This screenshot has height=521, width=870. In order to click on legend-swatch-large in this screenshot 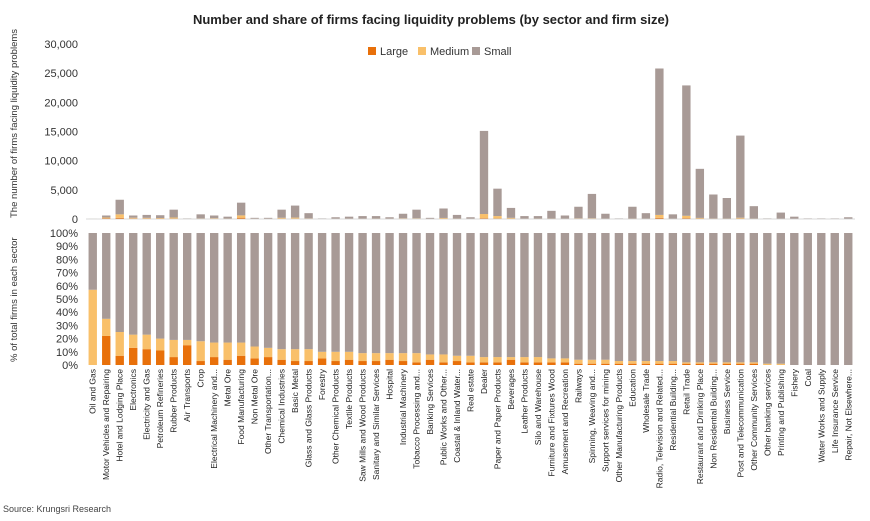, I will do `click(372, 51)`.